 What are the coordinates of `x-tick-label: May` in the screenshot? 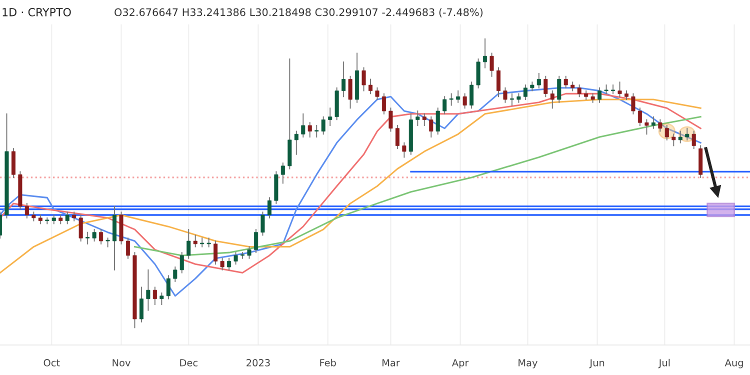 It's located at (528, 363).